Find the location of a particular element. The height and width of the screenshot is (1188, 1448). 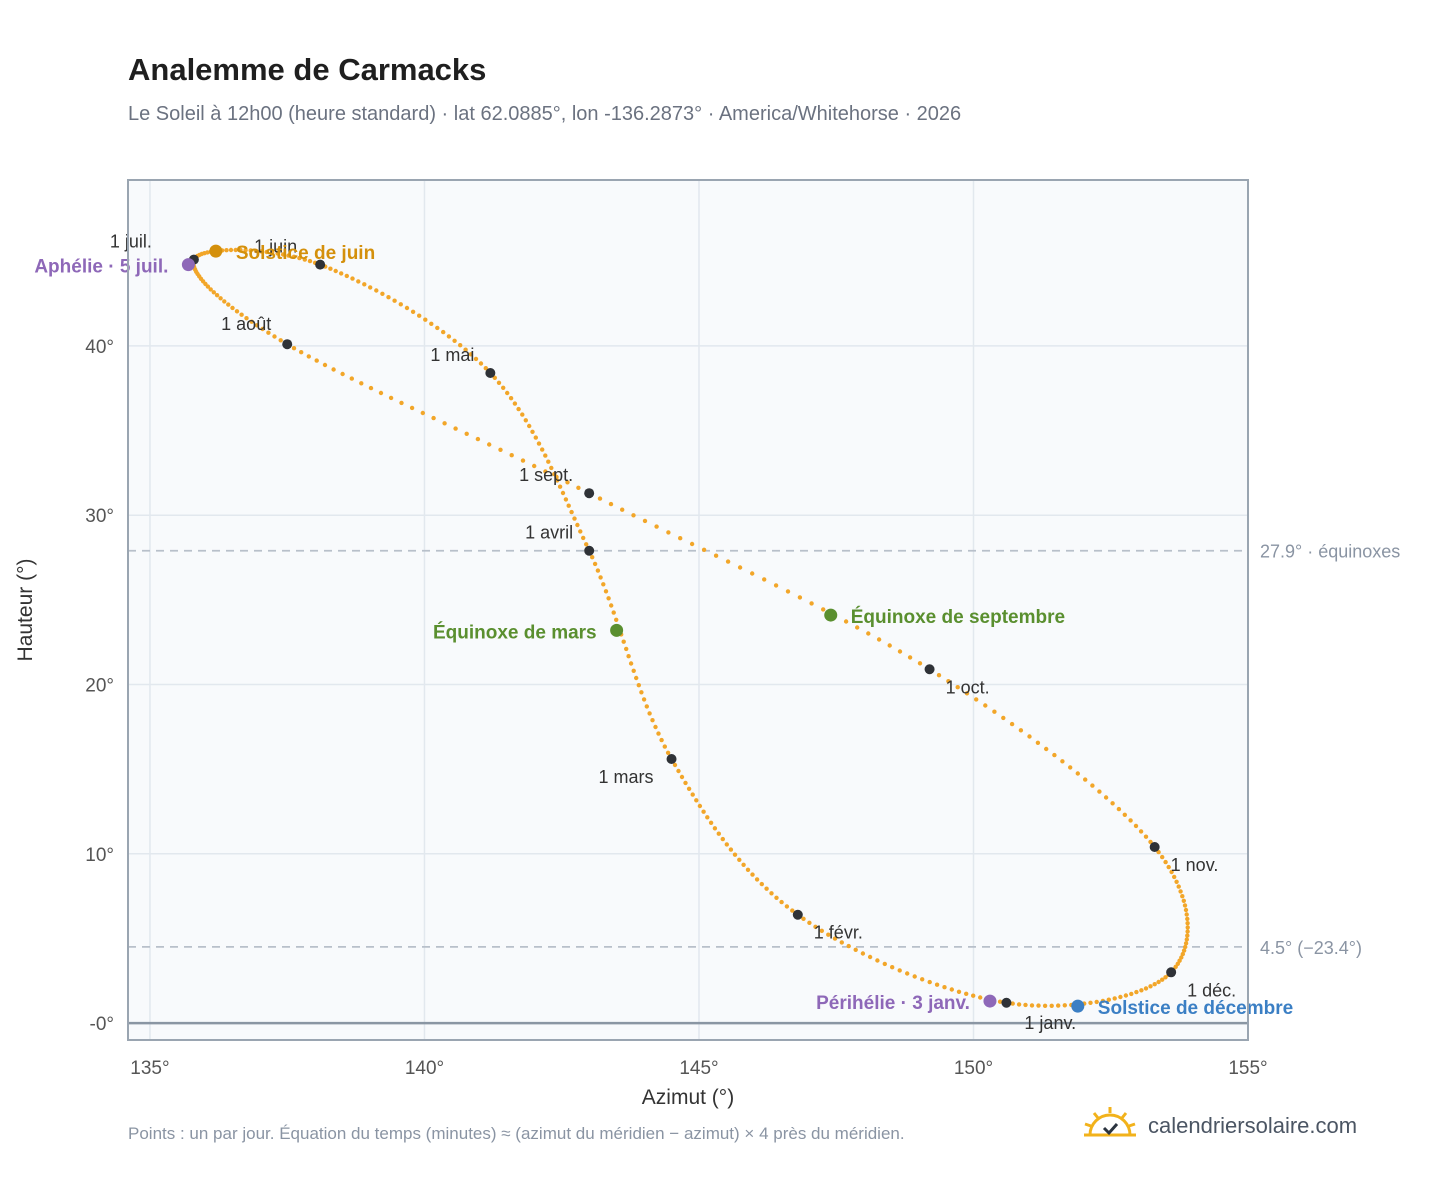

month-label: 1 sept. is located at coordinates (546, 475).